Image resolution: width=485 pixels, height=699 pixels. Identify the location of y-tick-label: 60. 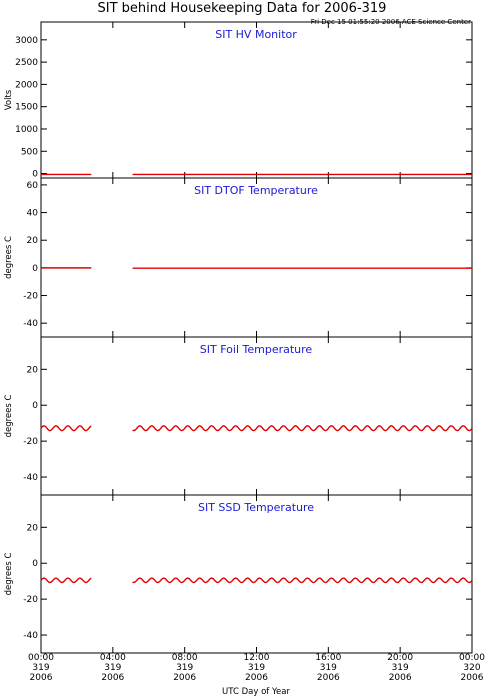
(33, 186).